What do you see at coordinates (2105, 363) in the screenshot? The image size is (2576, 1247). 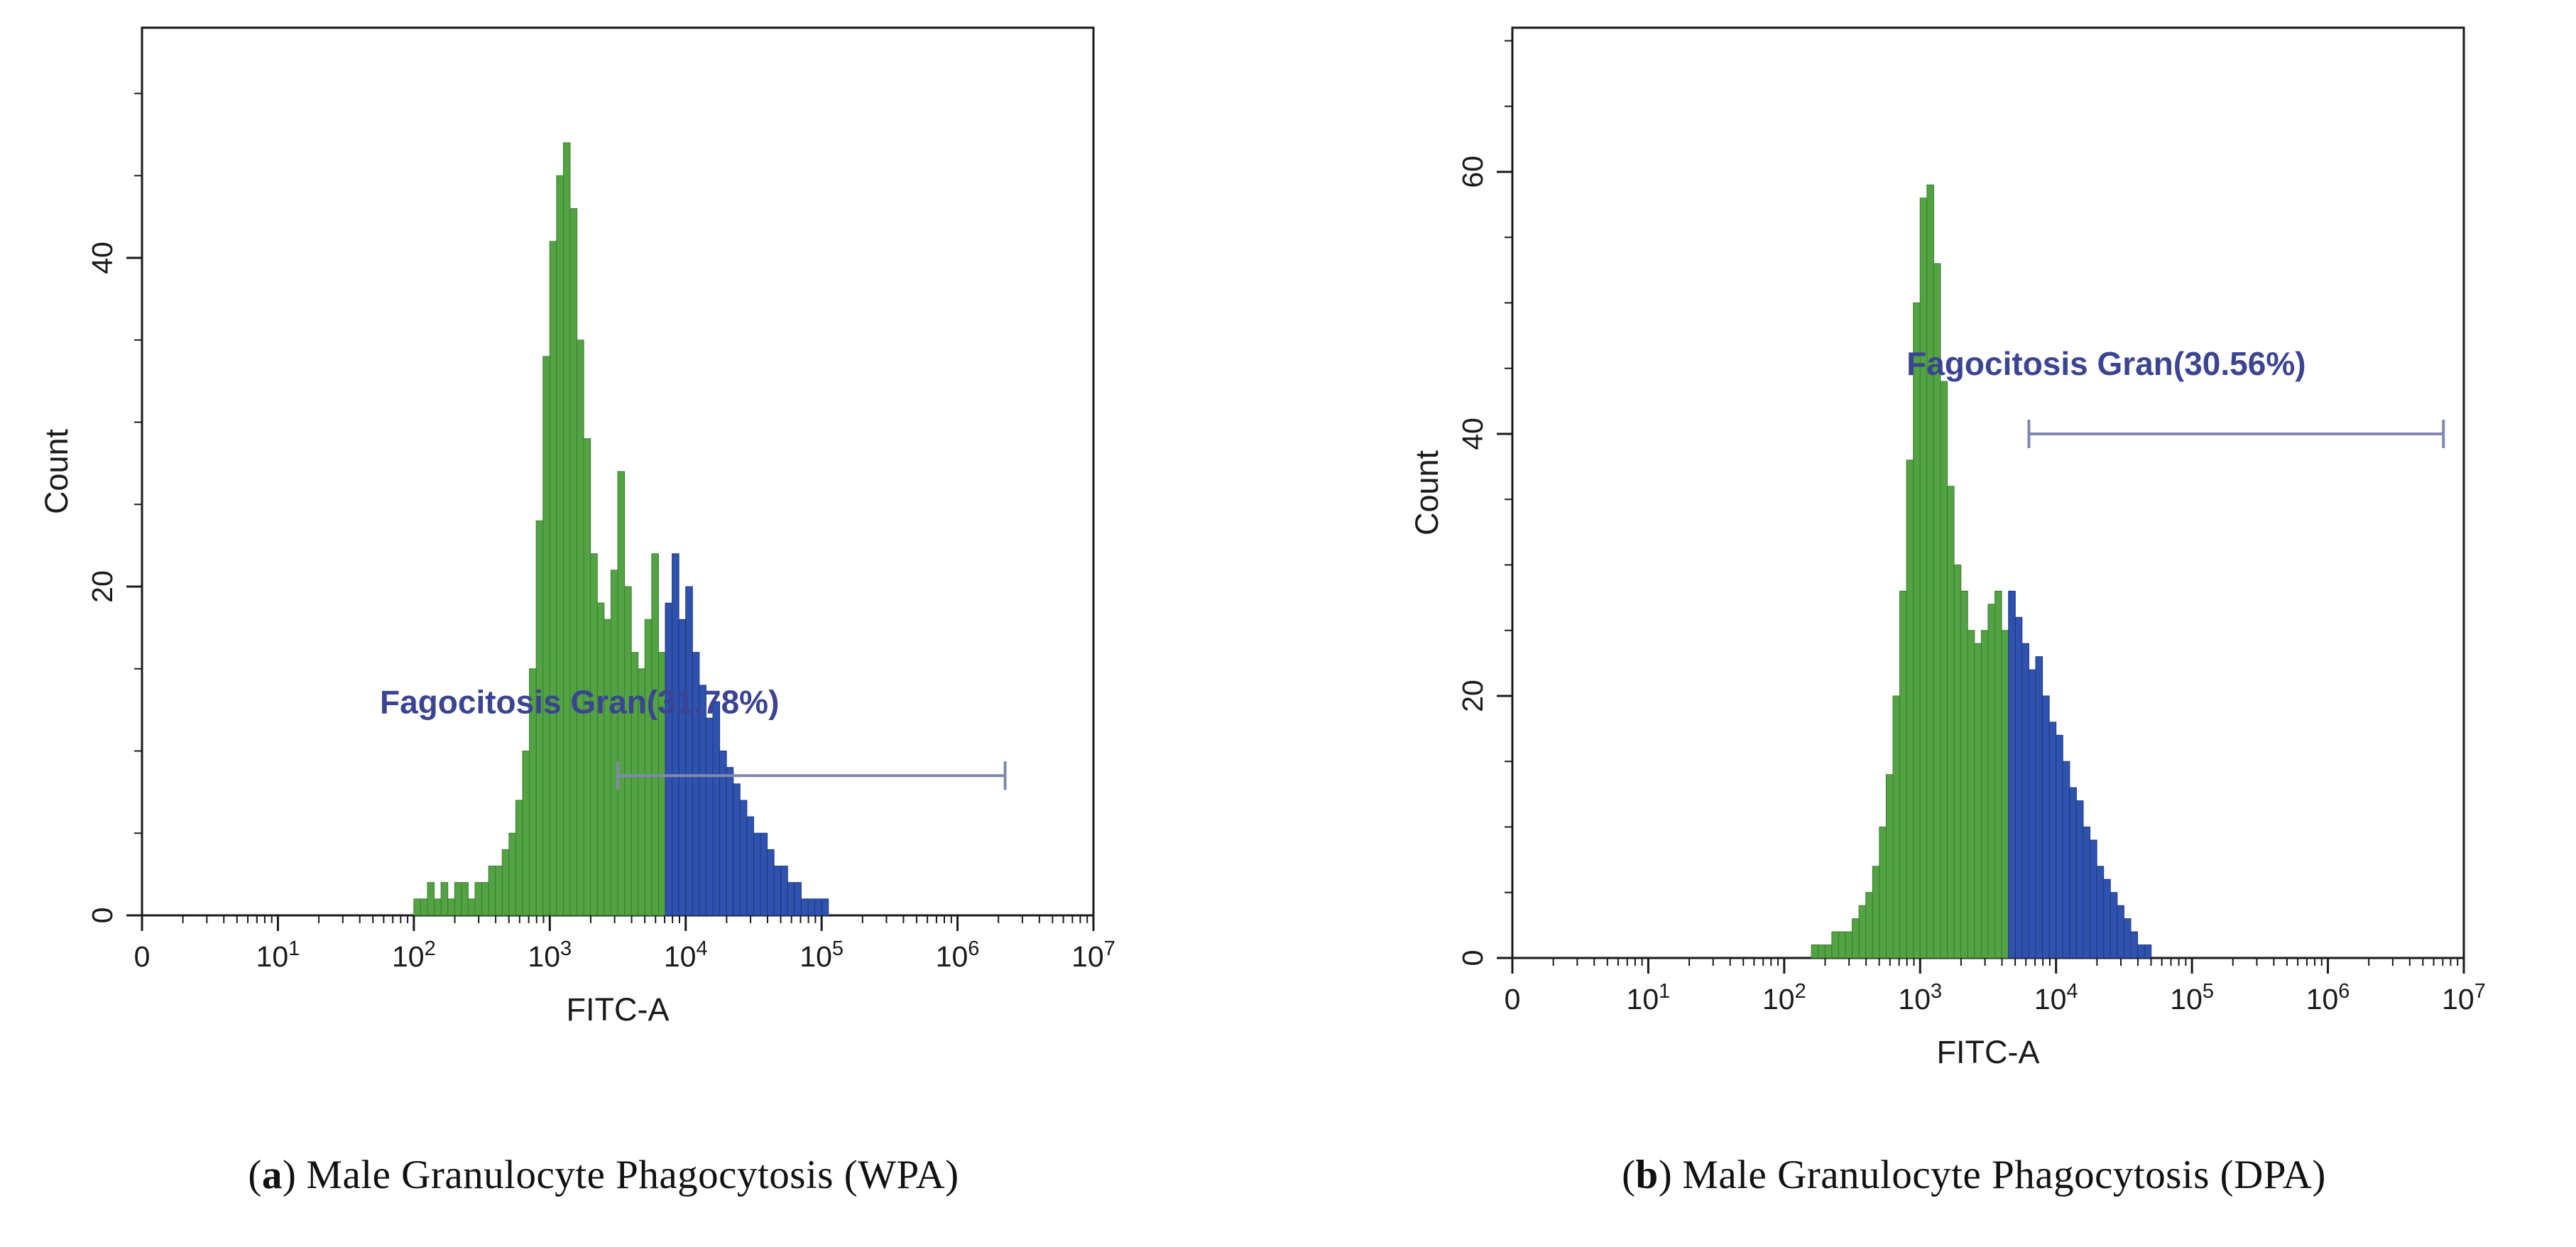 I see `gate-label: Fagocitosis Gran(30.56%)` at bounding box center [2105, 363].